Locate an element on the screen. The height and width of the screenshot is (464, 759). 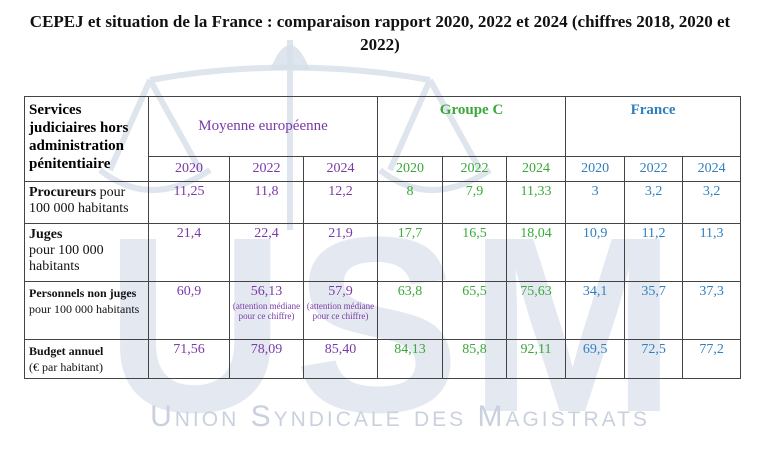
row-label-bold: Personnels non juges is located at coordinates (83, 293).